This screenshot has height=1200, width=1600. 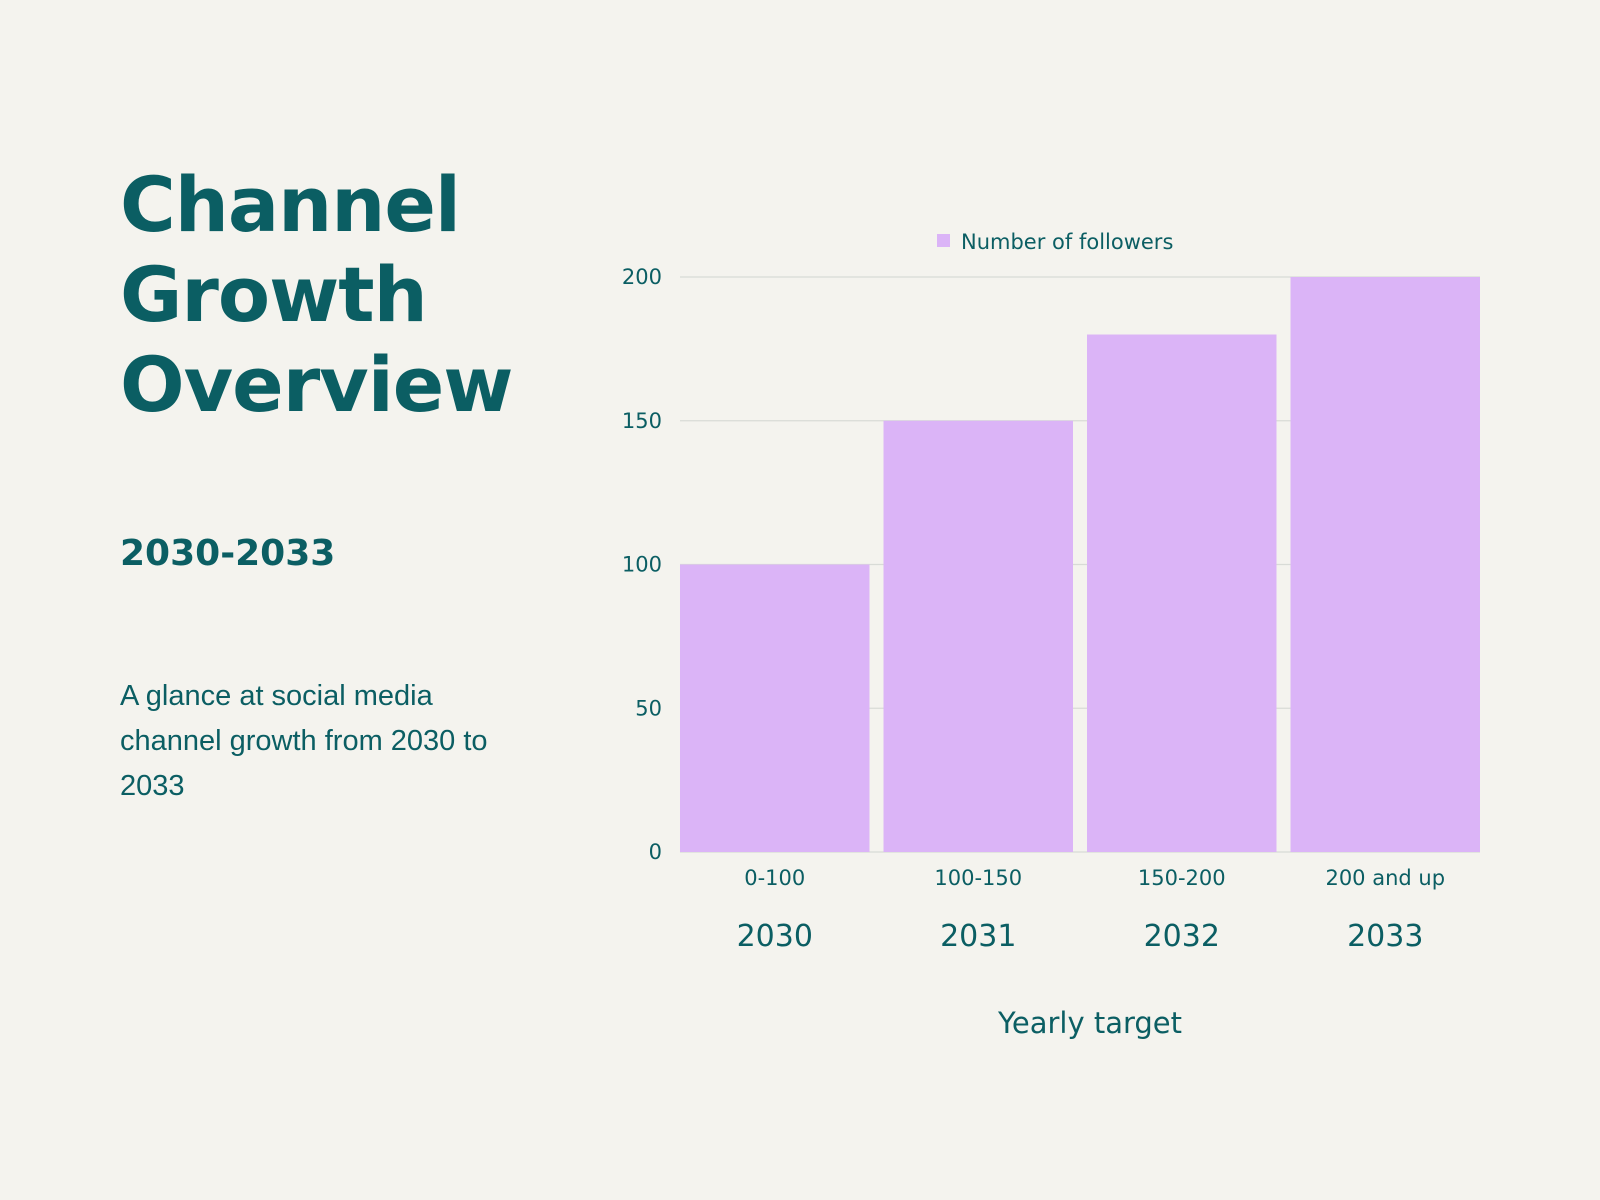 What do you see at coordinates (1182, 878) in the screenshot?
I see `x-tick-label: 150-200` at bounding box center [1182, 878].